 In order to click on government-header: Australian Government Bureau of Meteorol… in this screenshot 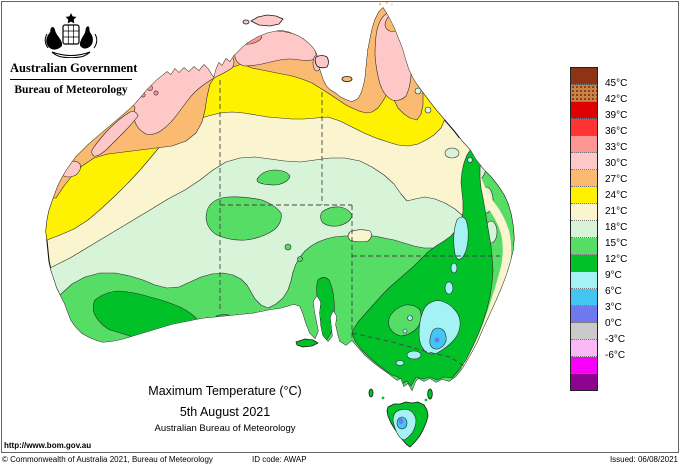, I will do `click(74, 54)`.